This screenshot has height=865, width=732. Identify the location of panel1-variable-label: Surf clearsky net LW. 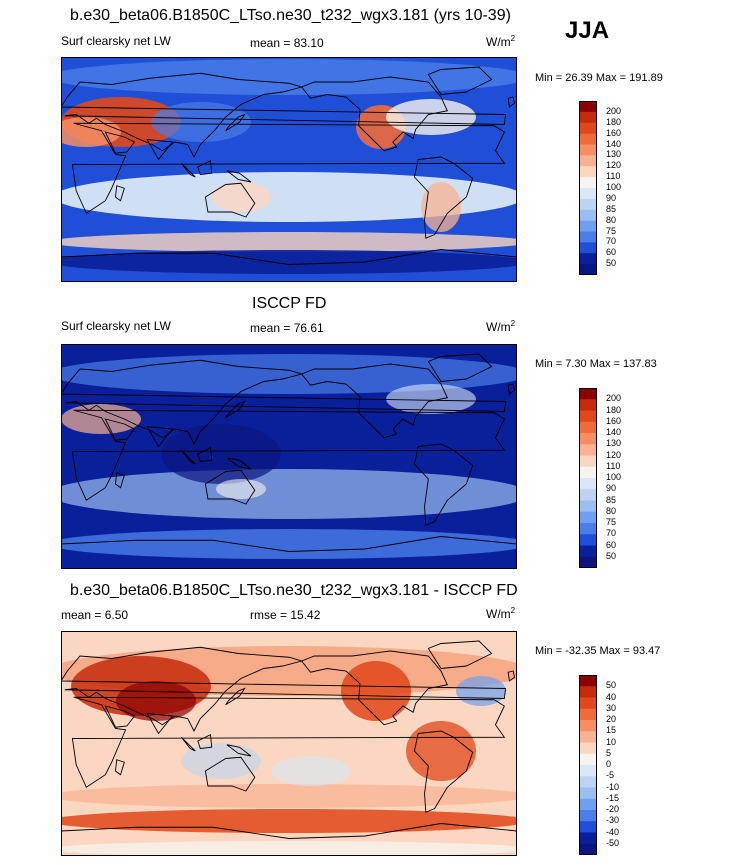
(116, 41).